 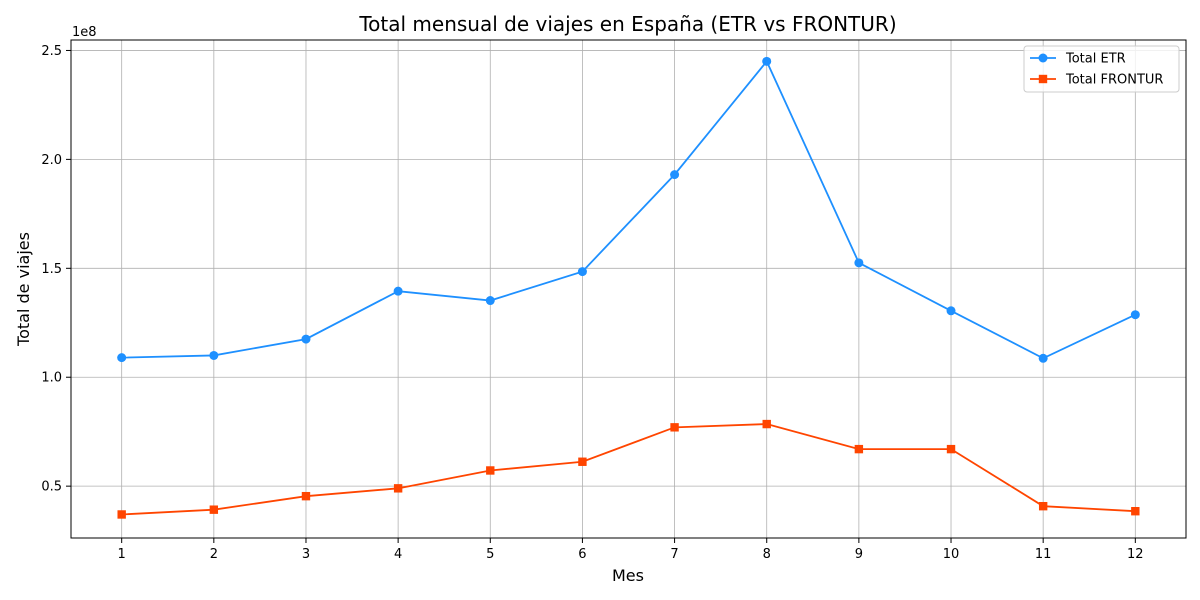 I want to click on legend-box, so click(x=1101, y=69).